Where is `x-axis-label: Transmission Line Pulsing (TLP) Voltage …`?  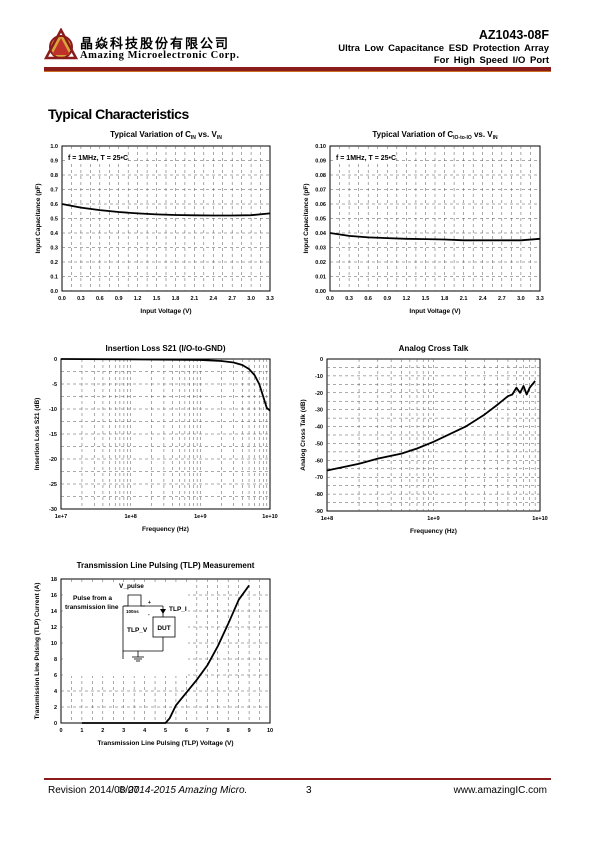
x-axis-label: Transmission Line Pulsing (TLP) Voltage … is located at coordinates (165, 743).